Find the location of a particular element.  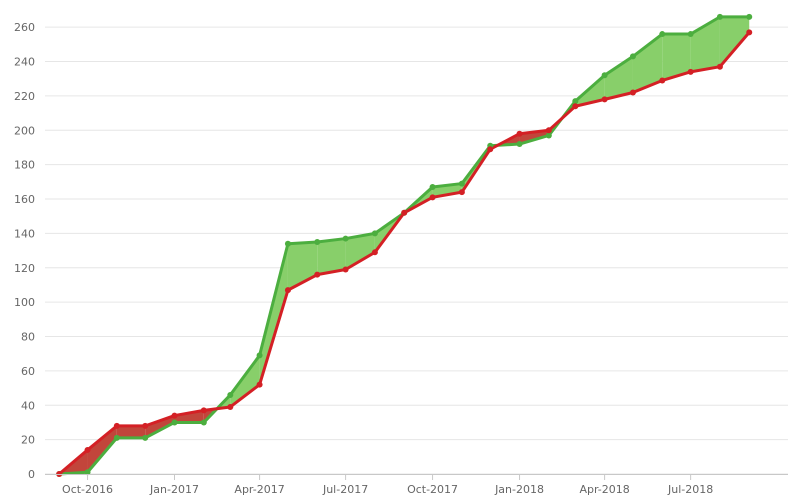

y-tick-label: 240 is located at coordinates (24, 62).